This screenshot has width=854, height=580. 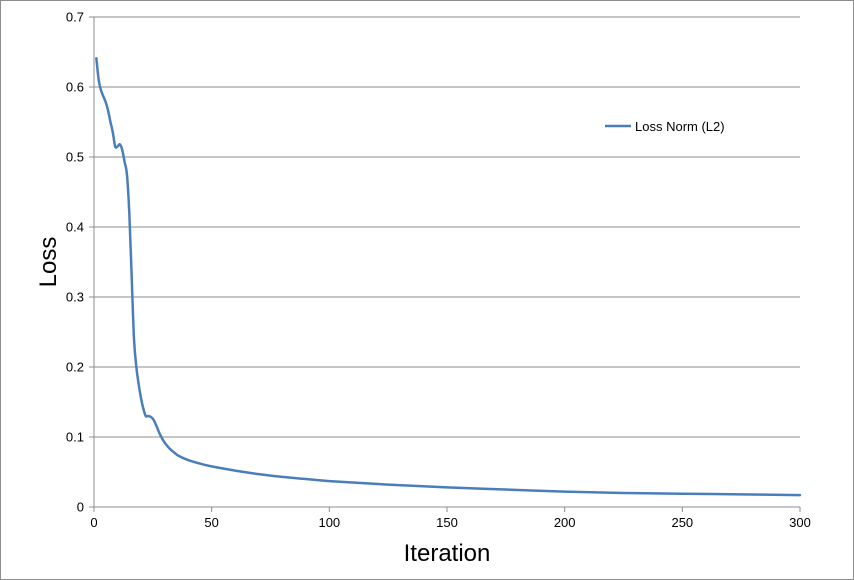 What do you see at coordinates (75, 17) in the screenshot?
I see `y-tick-label: 0.7` at bounding box center [75, 17].